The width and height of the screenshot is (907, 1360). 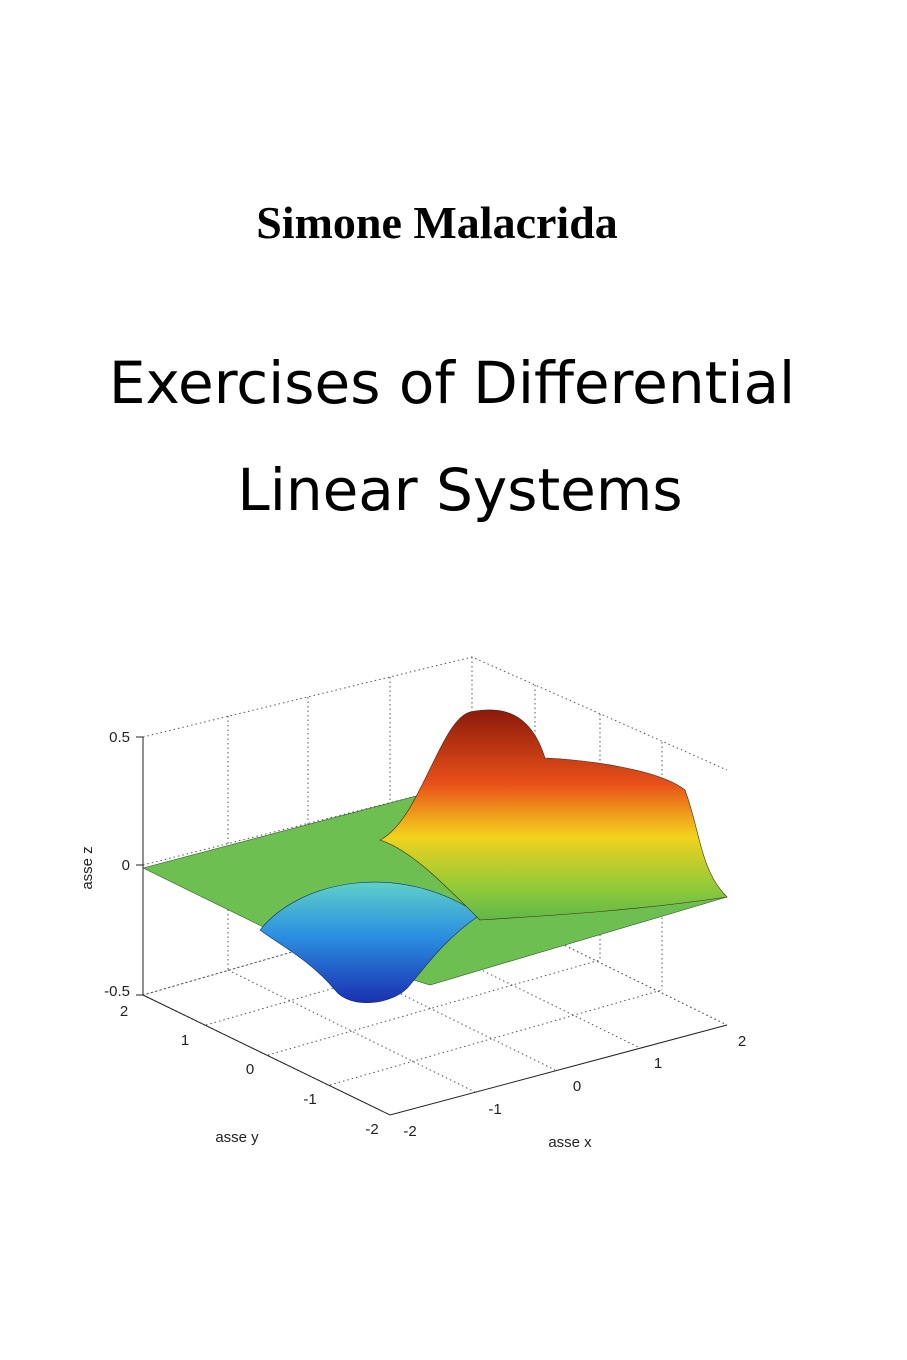 What do you see at coordinates (658, 1063) in the screenshot?
I see `x-tick-label: 1` at bounding box center [658, 1063].